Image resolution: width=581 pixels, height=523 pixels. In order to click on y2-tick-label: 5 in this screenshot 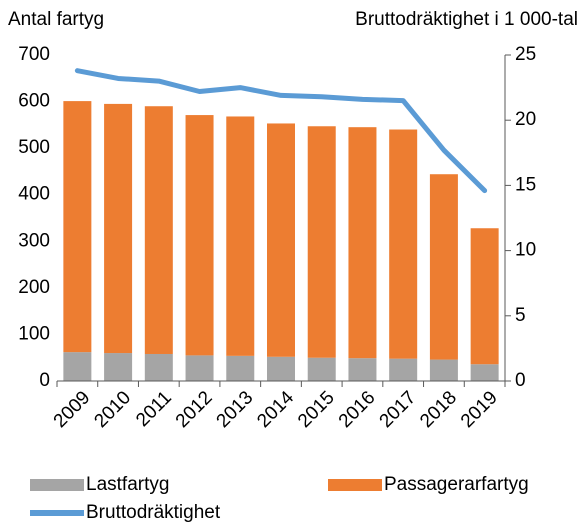, I will do `click(520, 315)`.